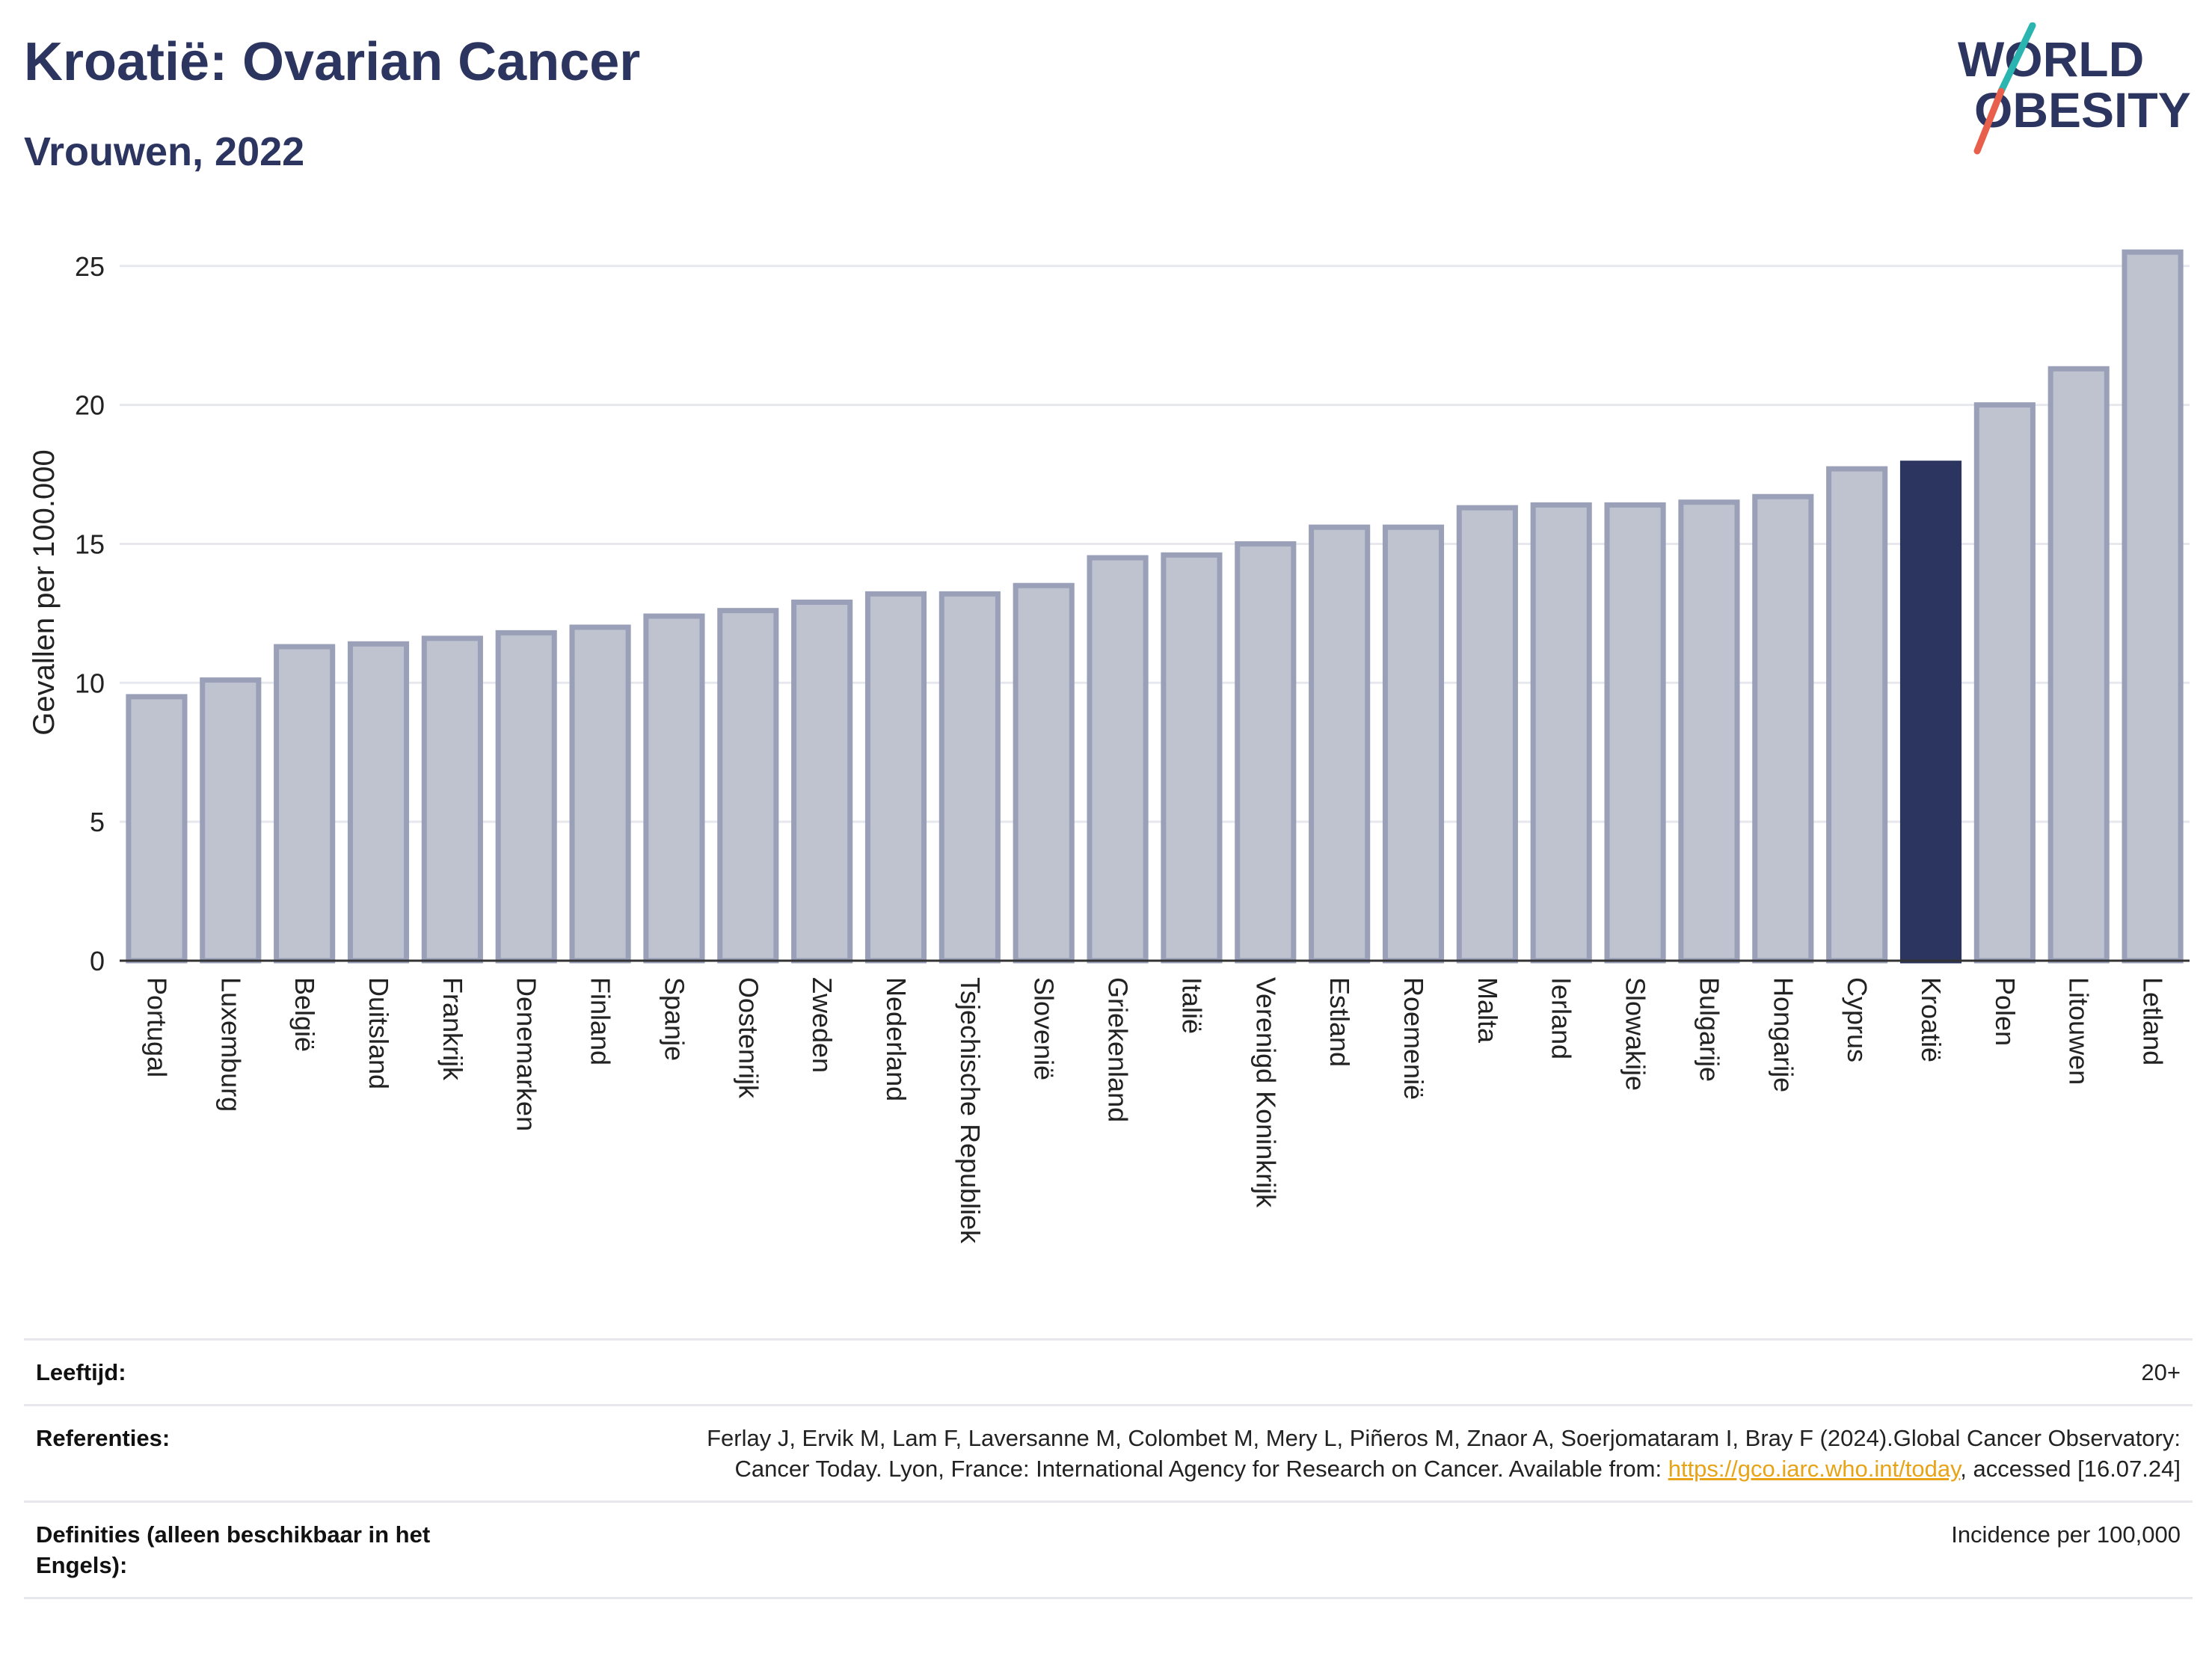 This screenshot has width=2212, height=1656. Describe the element at coordinates (1561, 1018) in the screenshot. I see `x-tick-label: Ierland` at that location.